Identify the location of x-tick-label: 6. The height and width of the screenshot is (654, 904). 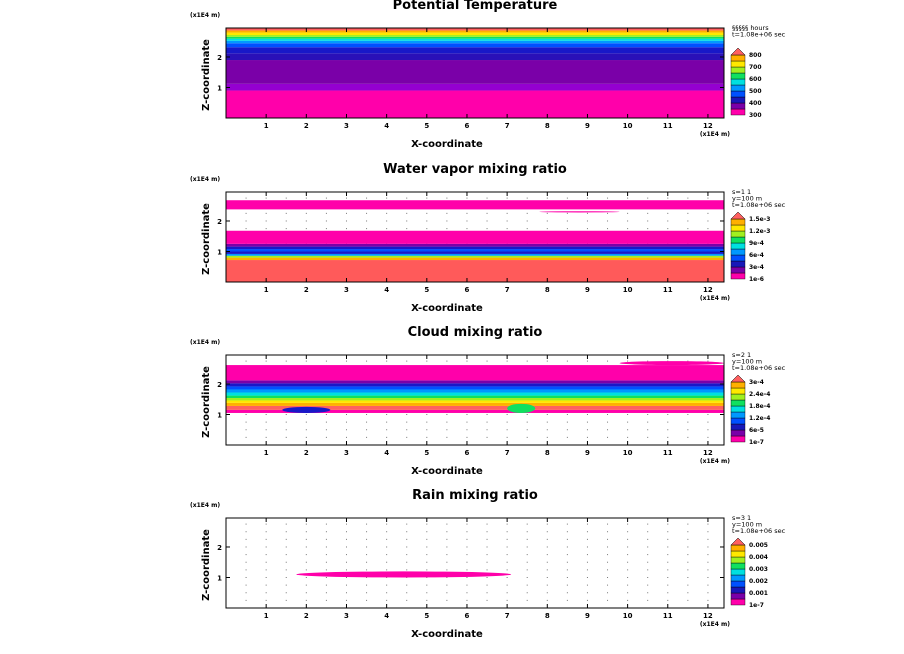
(467, 616).